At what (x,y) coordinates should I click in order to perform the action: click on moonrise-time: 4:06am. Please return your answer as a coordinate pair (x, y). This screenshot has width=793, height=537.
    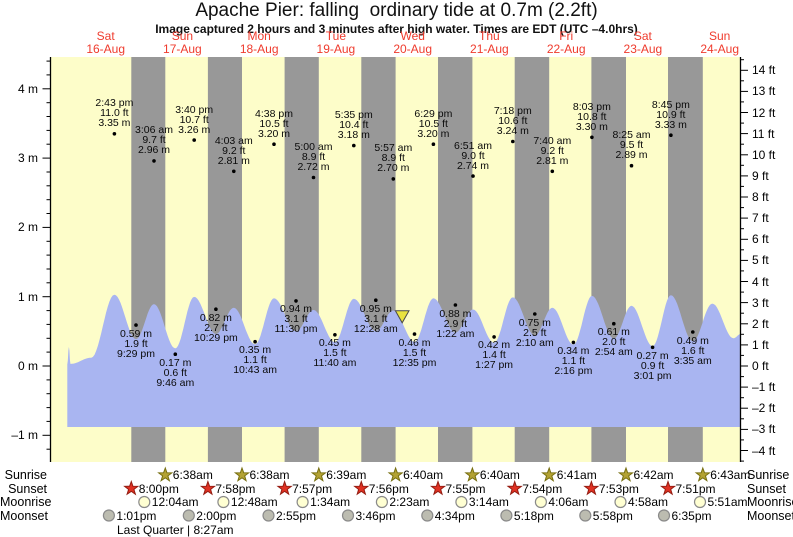
    Looking at the image, I should click on (568, 502).